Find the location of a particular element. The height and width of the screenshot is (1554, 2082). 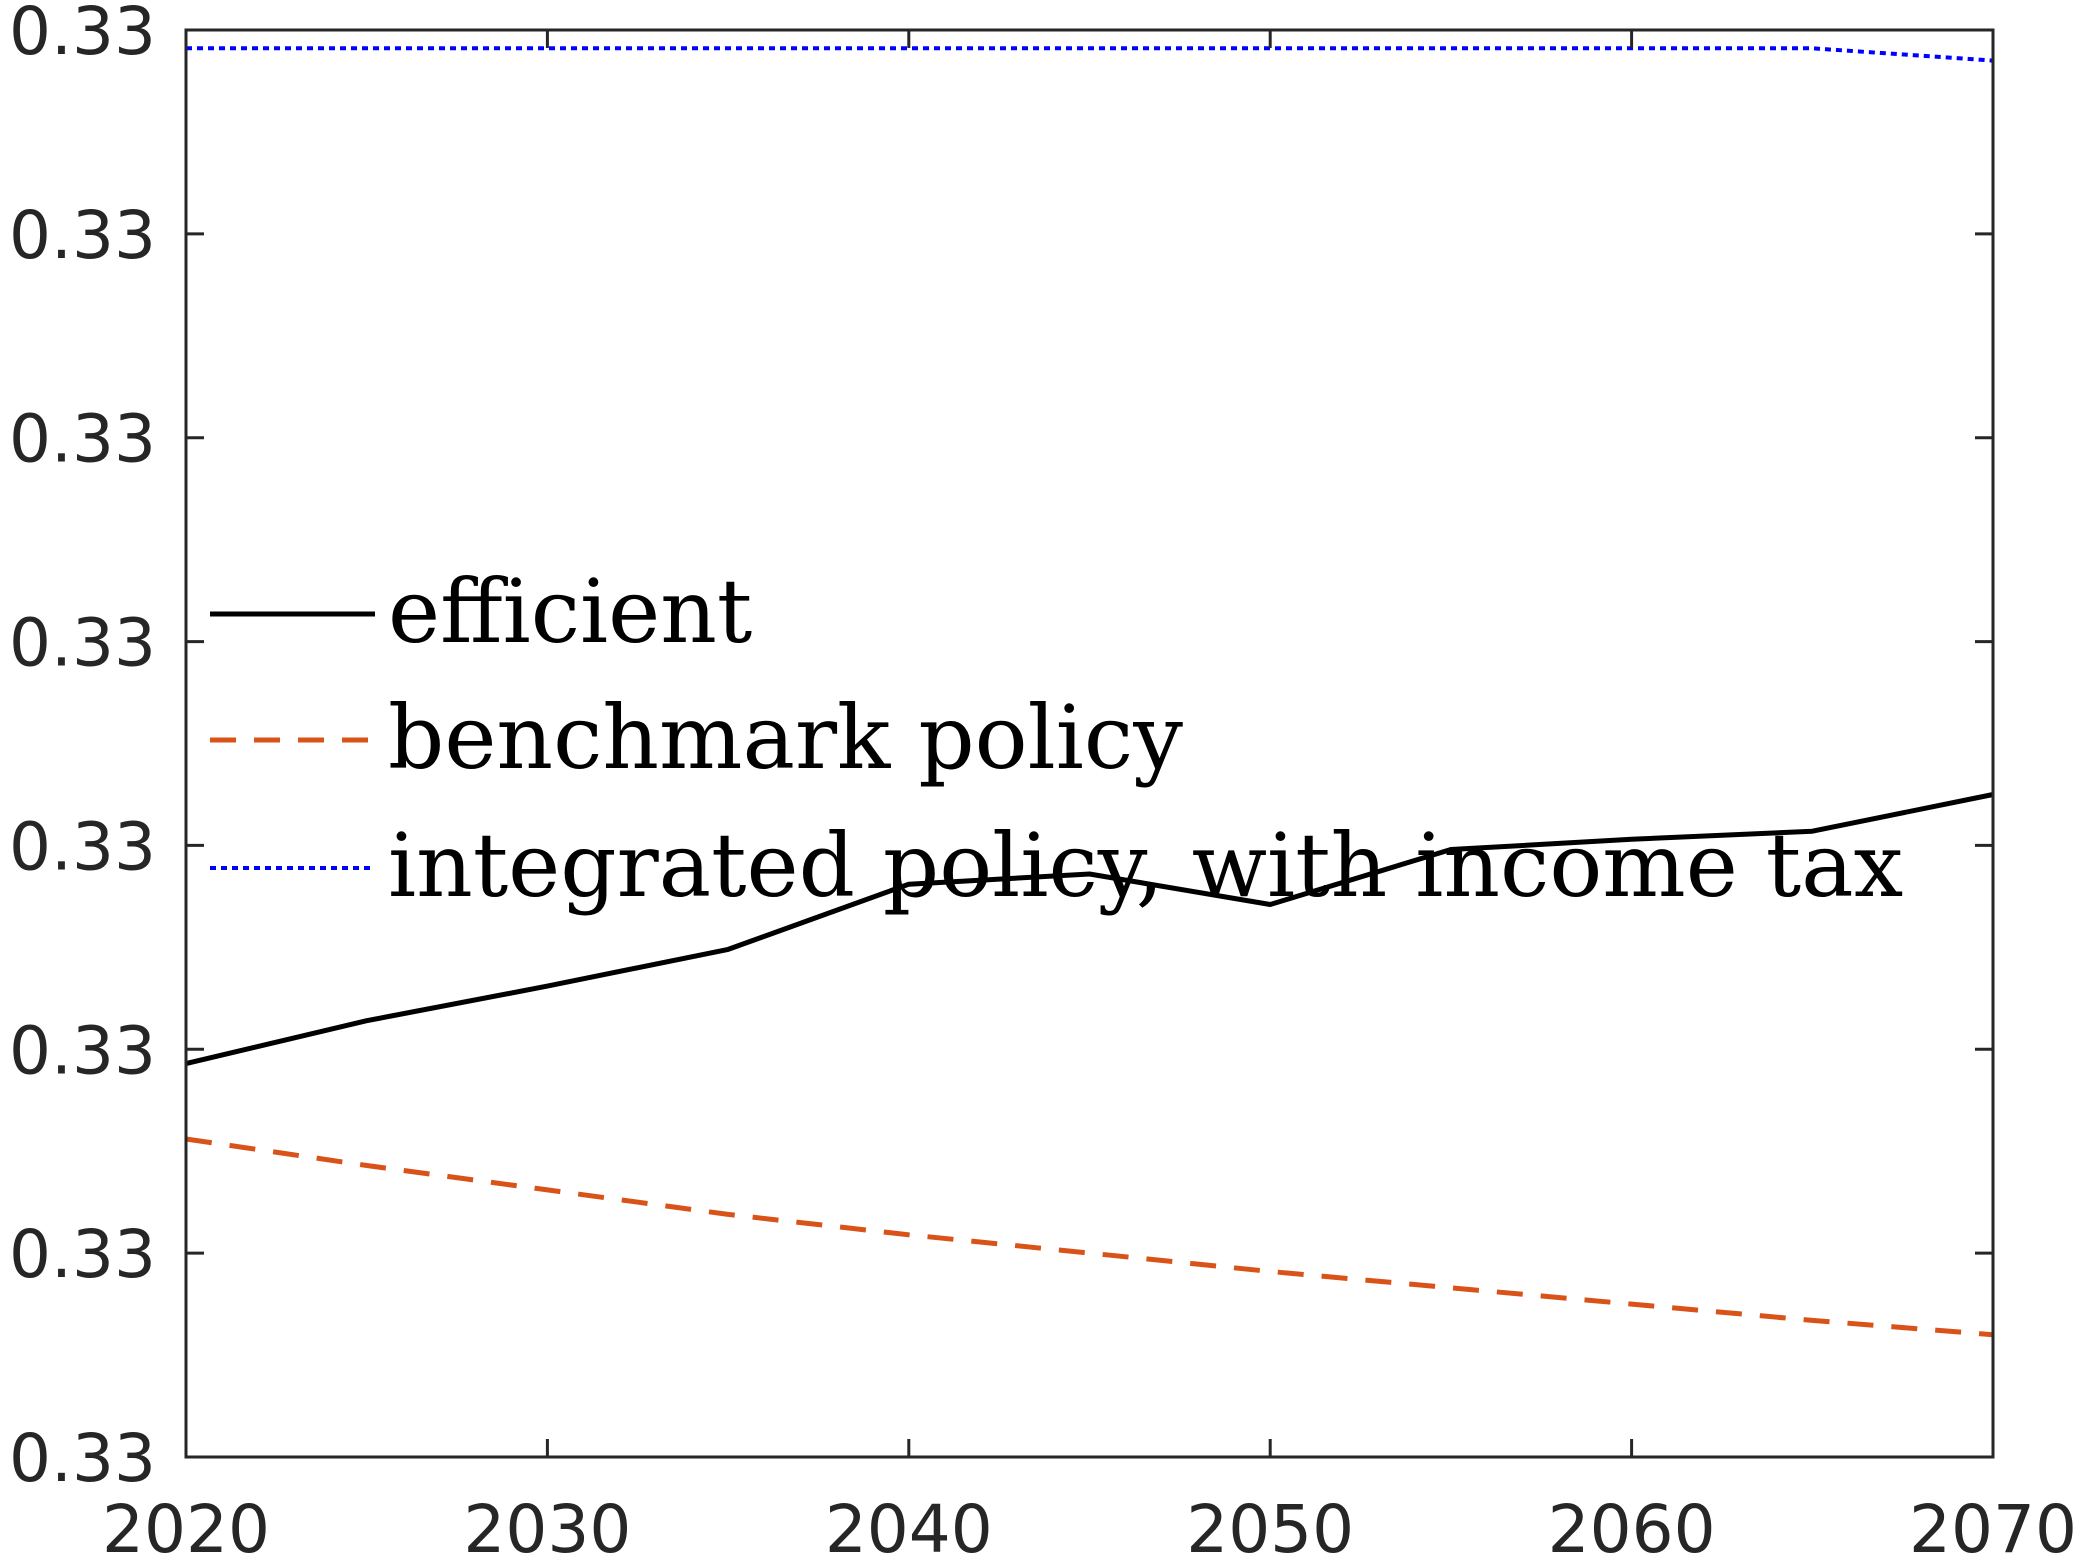

x-axis-tick-labels: 2020 2030 2040 2050 2060 2070 is located at coordinates (1089, 1522).